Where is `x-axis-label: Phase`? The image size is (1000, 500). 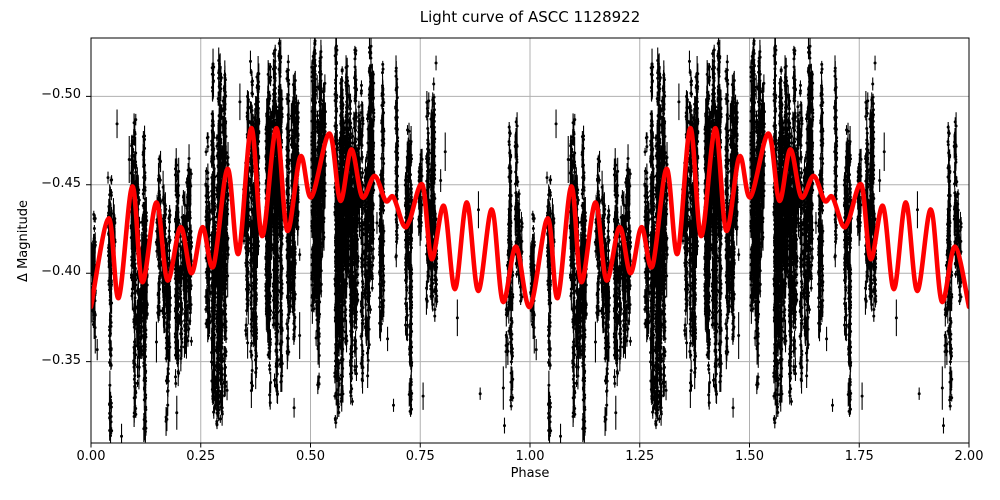 x-axis-label: Phase is located at coordinates (530, 473).